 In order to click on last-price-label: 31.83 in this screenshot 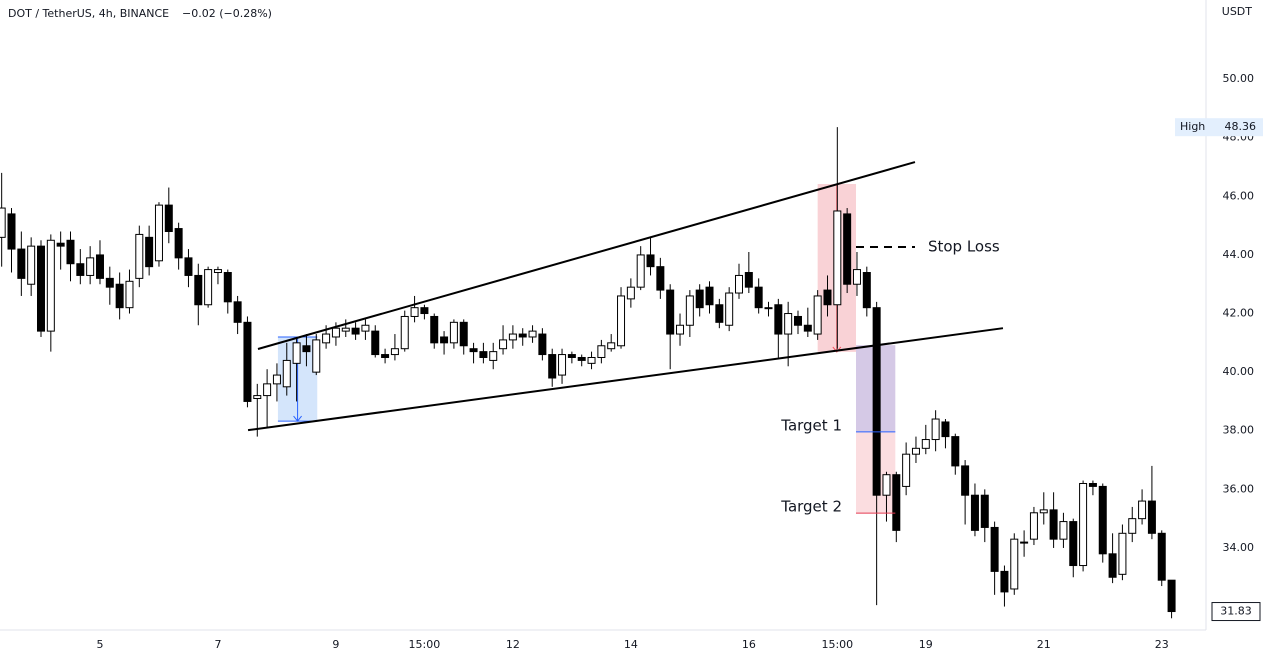, I will do `click(1236, 611)`.